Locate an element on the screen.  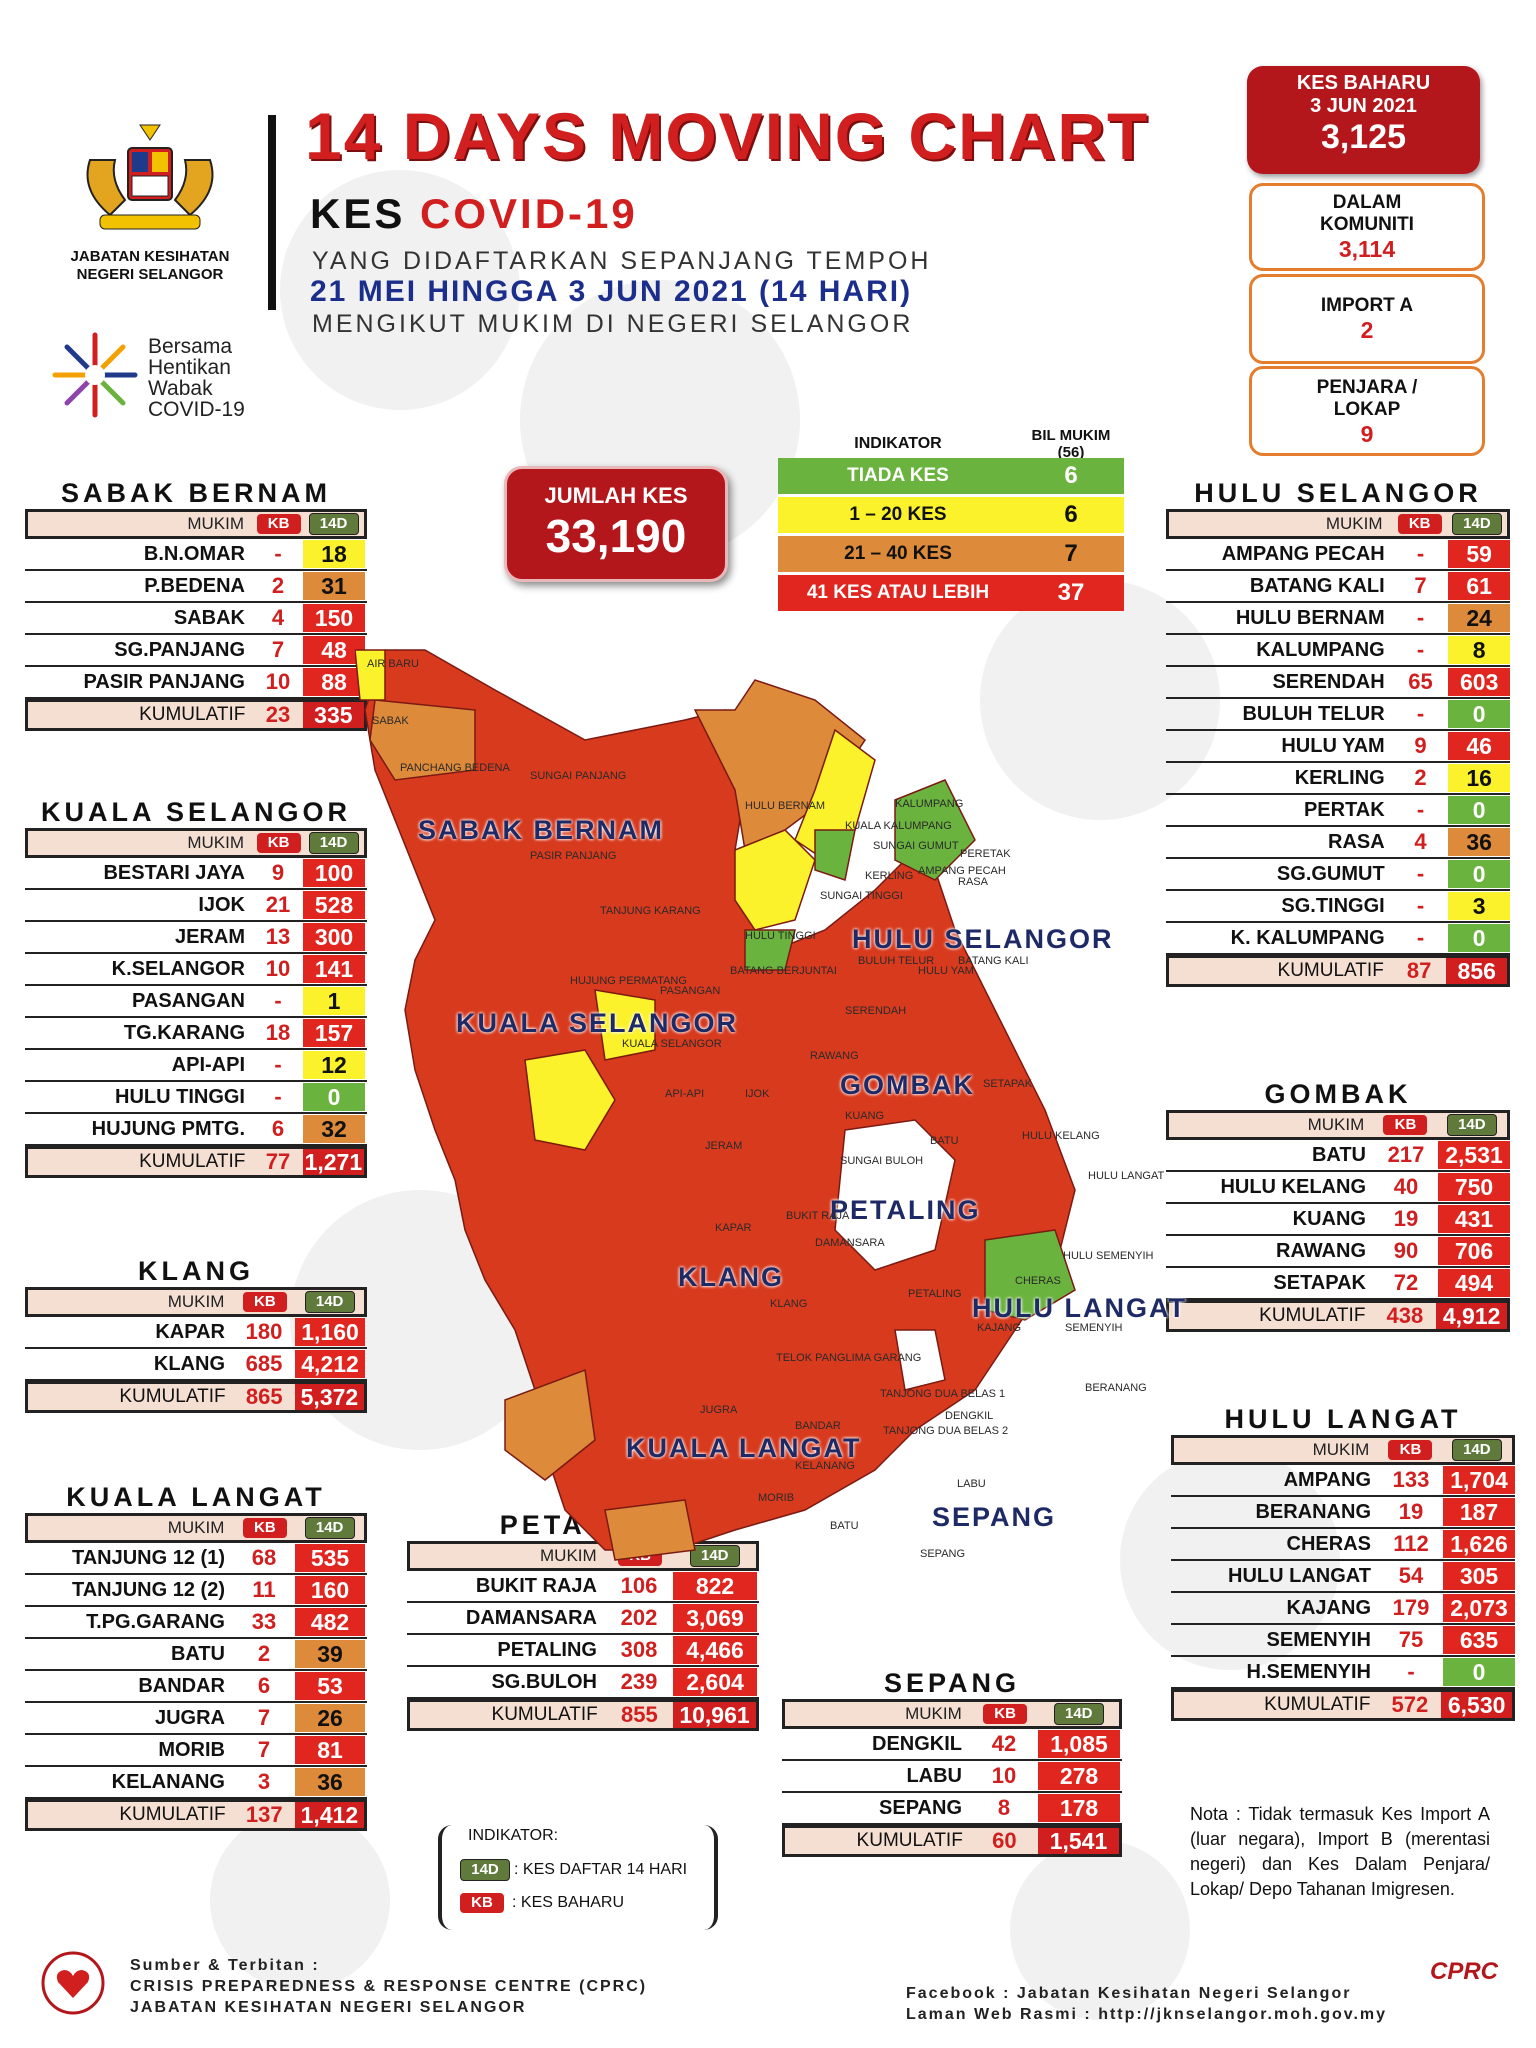
kes-baharu-value: 3,125 is located at coordinates (1363, 137).